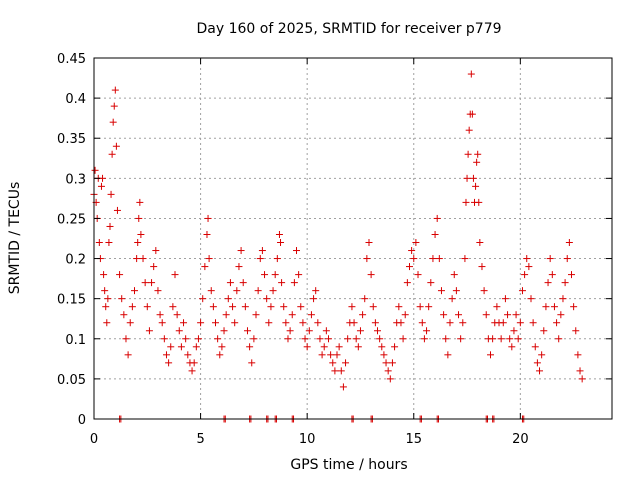 The height and width of the screenshot is (480, 640). Describe the element at coordinates (82, 420) in the screenshot. I see `y-tick-label: 0` at that location.